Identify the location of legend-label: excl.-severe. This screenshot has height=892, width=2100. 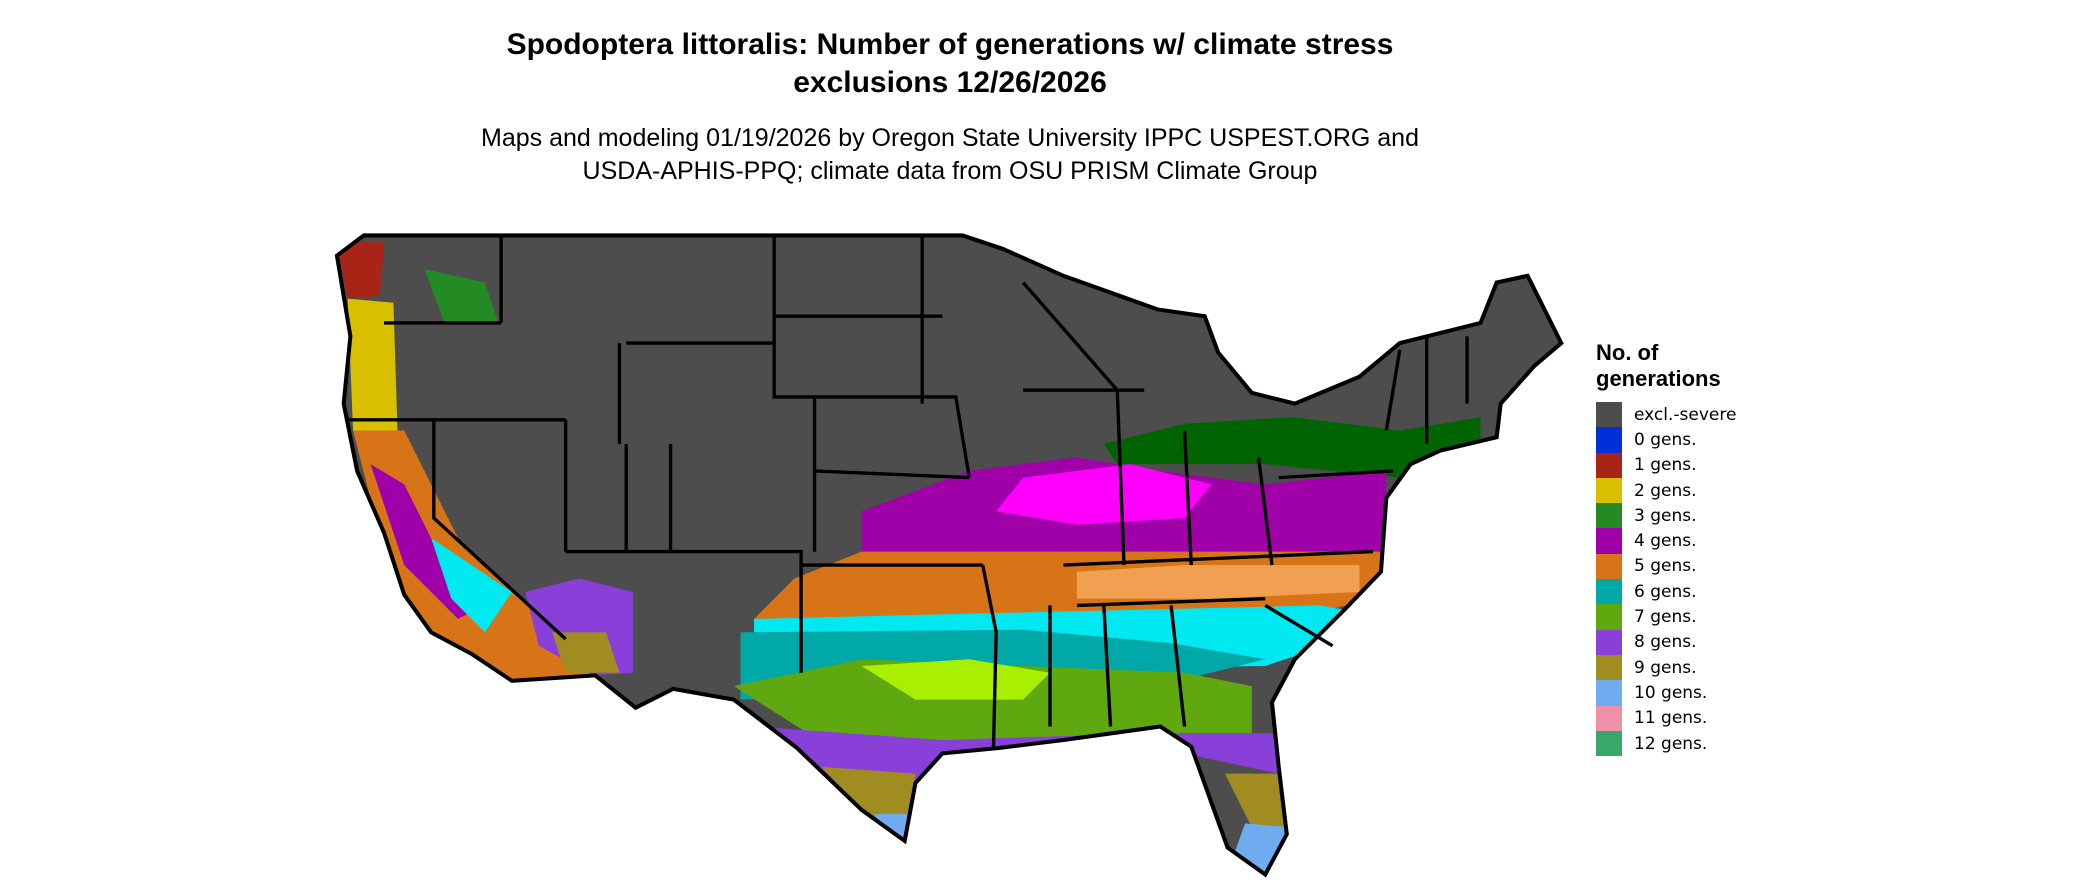
(1685, 414).